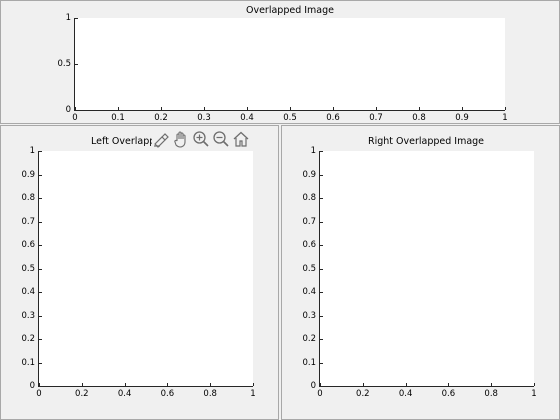 The width and height of the screenshot is (560, 420). I want to click on top-x-axis-line, so click(290, 110).